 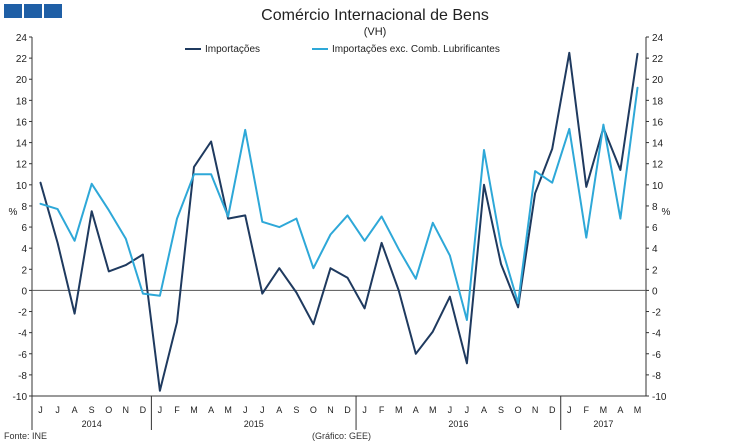 I want to click on y-tick-label-right: 16, so click(x=658, y=122).